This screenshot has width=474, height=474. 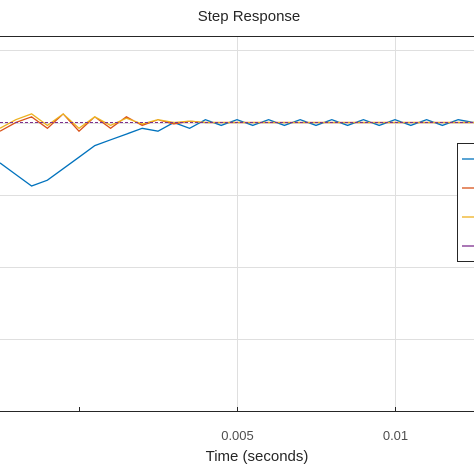 I want to click on x-ticks: 0.005 0.01, so click(x=243, y=425).